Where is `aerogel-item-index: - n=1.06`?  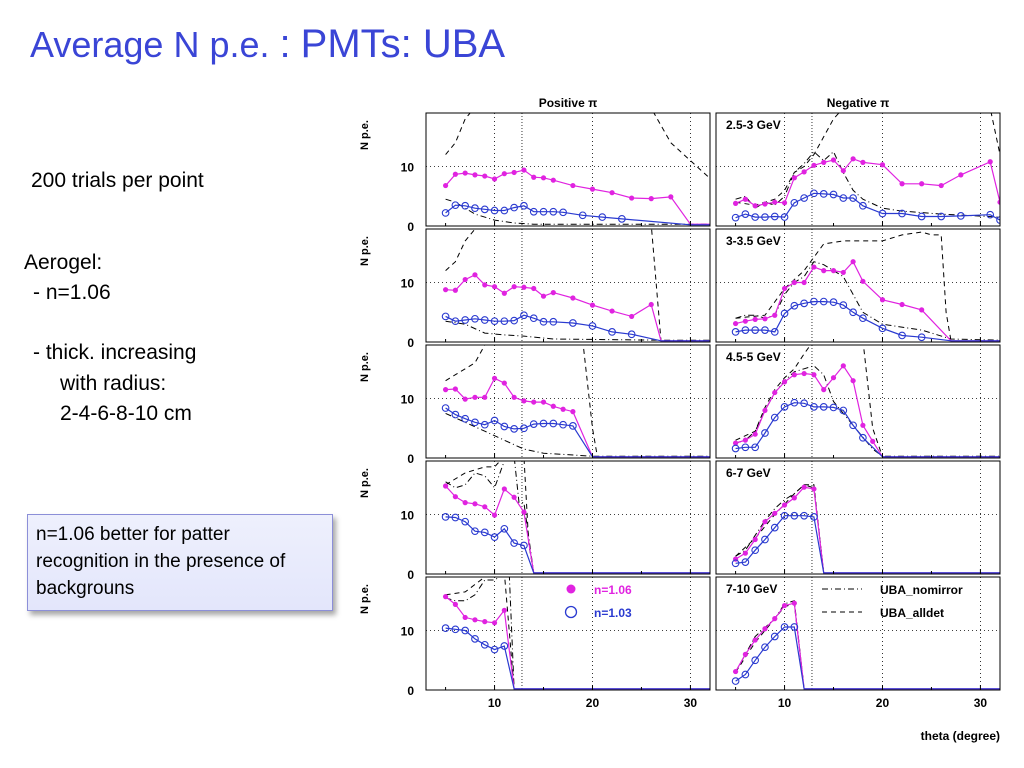 aerogel-item-index: - n=1.06 is located at coordinates (72, 292).